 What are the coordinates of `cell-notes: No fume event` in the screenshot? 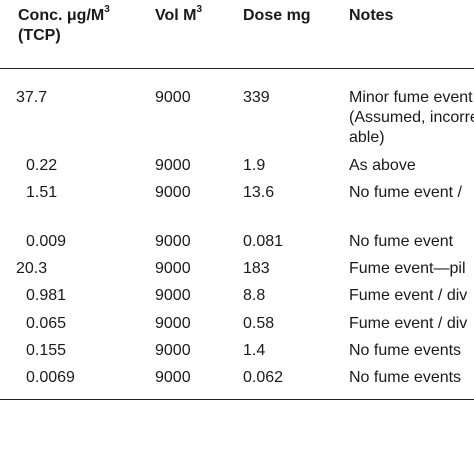 It's located at (411, 242).